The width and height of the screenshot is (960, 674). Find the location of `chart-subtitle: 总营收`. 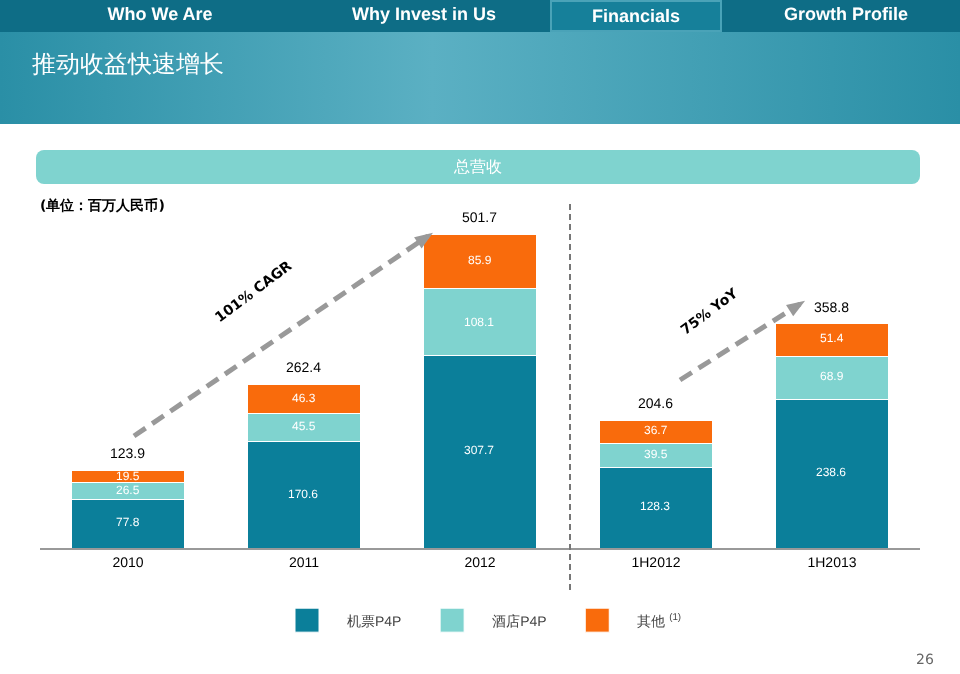

chart-subtitle: 总营收 is located at coordinates (478, 167).